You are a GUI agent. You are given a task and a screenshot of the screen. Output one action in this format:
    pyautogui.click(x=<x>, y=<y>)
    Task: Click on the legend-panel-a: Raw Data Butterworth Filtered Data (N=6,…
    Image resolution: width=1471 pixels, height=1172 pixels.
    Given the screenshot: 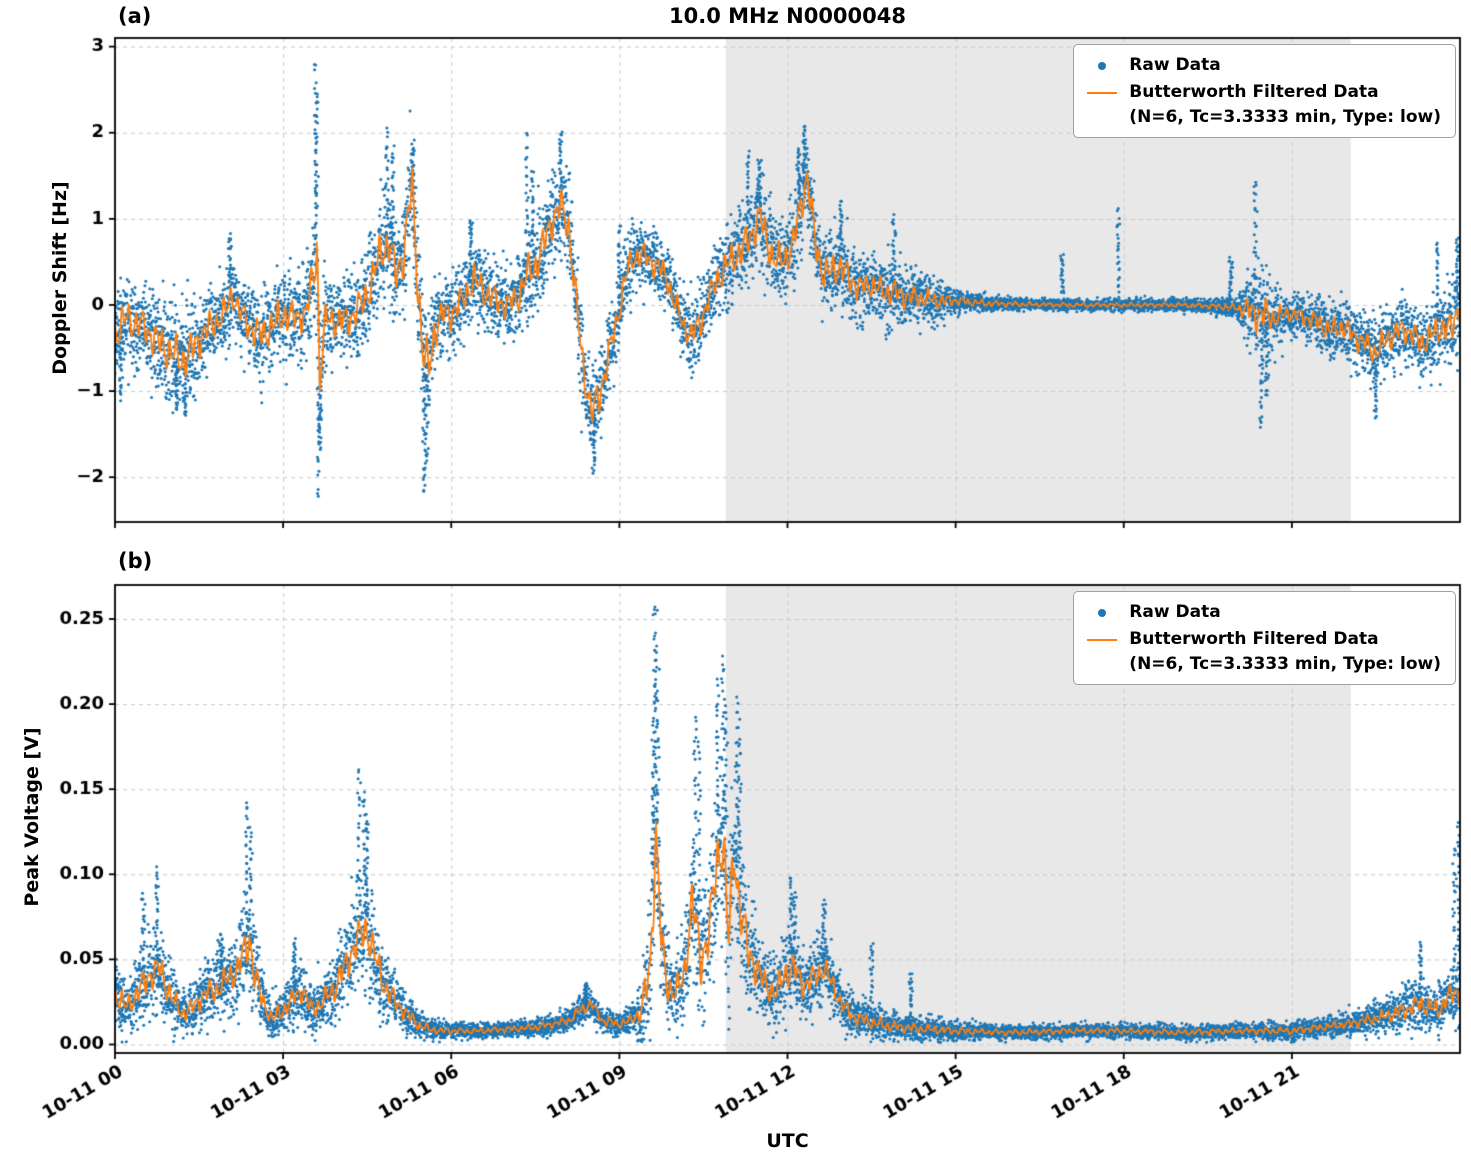 What is the action you would take?
    pyautogui.click(x=1264, y=91)
    